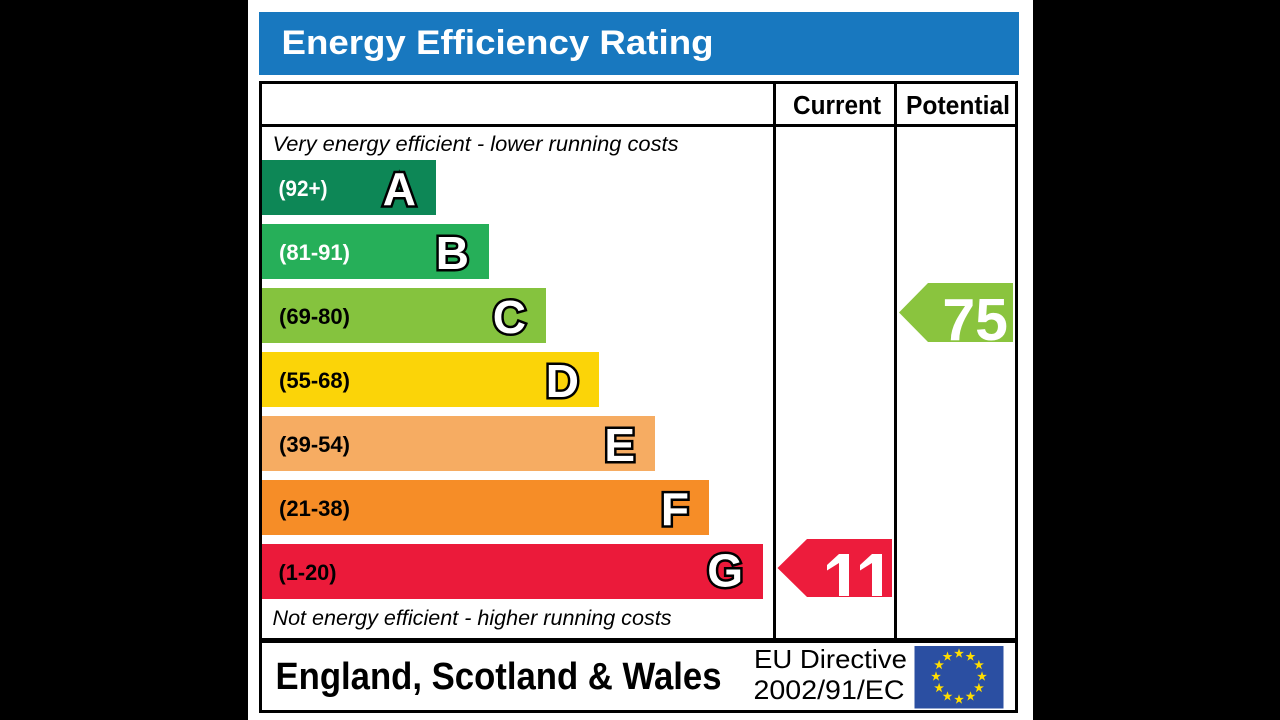 Image resolution: width=1280 pixels, height=720 pixels. Describe the element at coordinates (314, 380) in the screenshot. I see `svg-text: (55-68)` at that location.